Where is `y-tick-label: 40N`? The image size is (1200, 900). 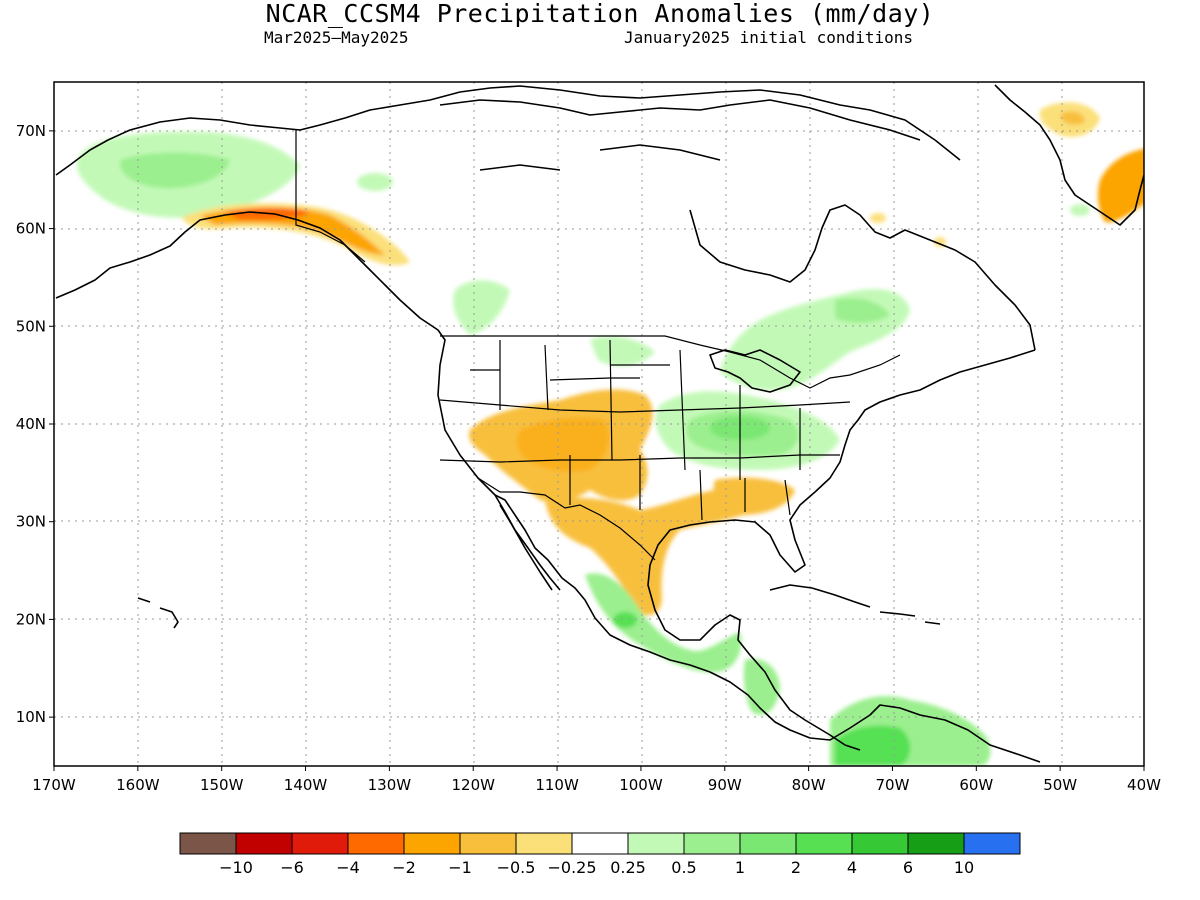 y-tick-label: 40N is located at coordinates (31, 424).